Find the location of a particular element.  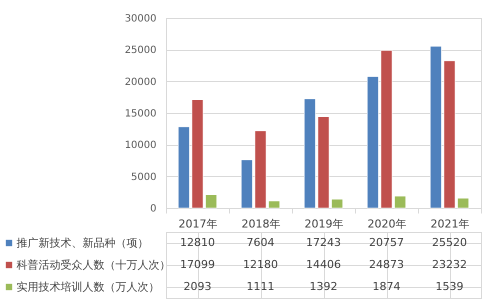

y-tick-label: 0 is located at coordinates (153, 209).